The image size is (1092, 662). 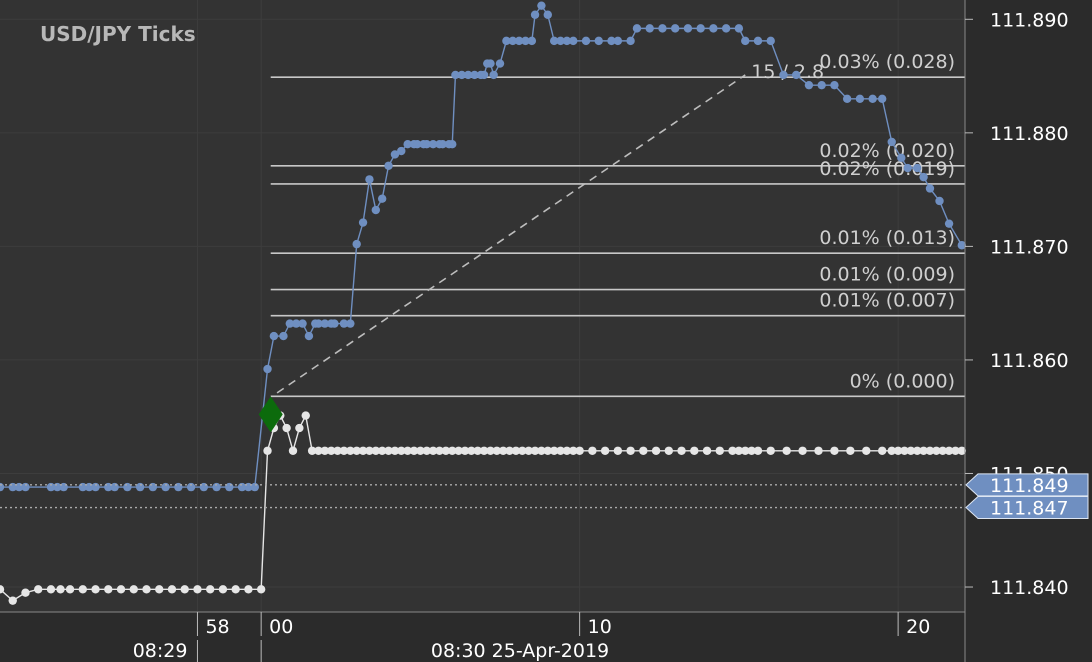 What do you see at coordinates (1029, 134) in the screenshot?
I see `price-tick-label: 111.880` at bounding box center [1029, 134].